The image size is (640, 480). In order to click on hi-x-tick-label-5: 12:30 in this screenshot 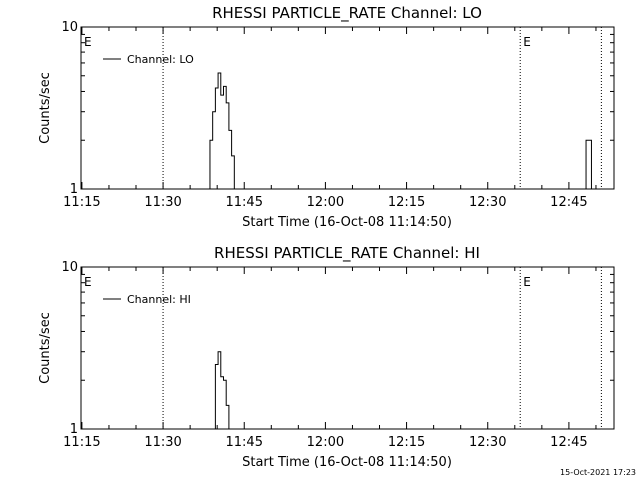, I will do `click(487, 442)`.